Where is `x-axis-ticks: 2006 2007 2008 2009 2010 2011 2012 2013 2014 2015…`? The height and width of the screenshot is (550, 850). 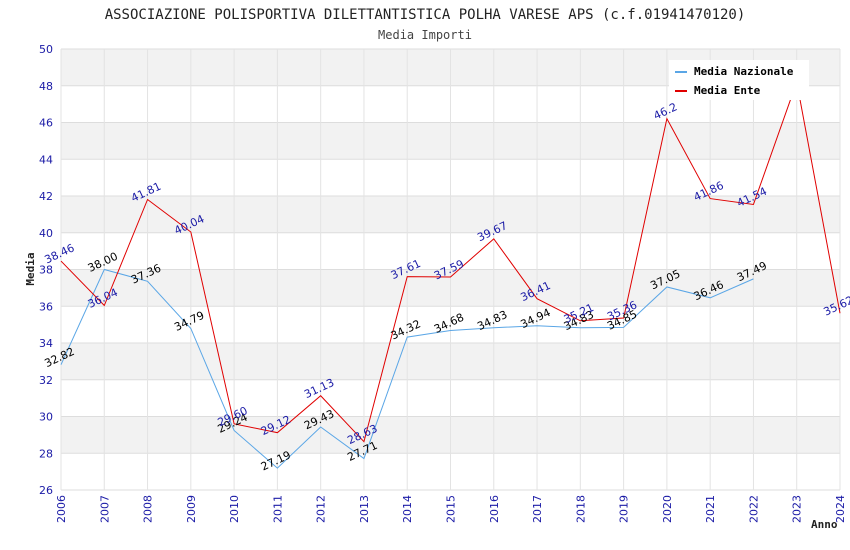 x-axis-ticks: 2006 2007 2008 2009 2010 2011 2012 2013 2014 2015… is located at coordinates (451, 509).